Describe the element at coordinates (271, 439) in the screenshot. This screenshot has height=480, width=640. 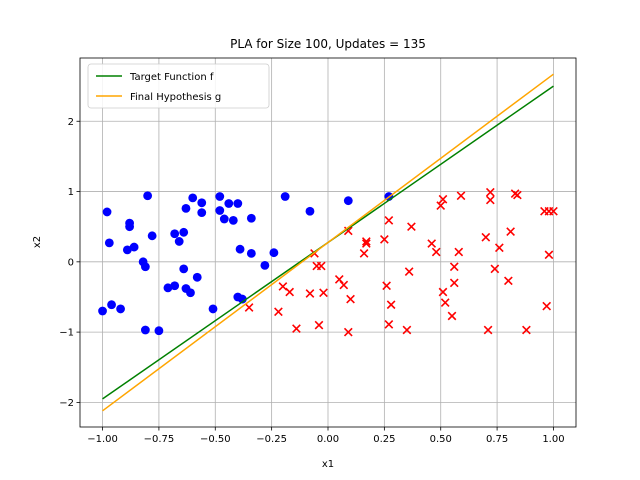
I see `x-tick-label: −0.25` at that location.